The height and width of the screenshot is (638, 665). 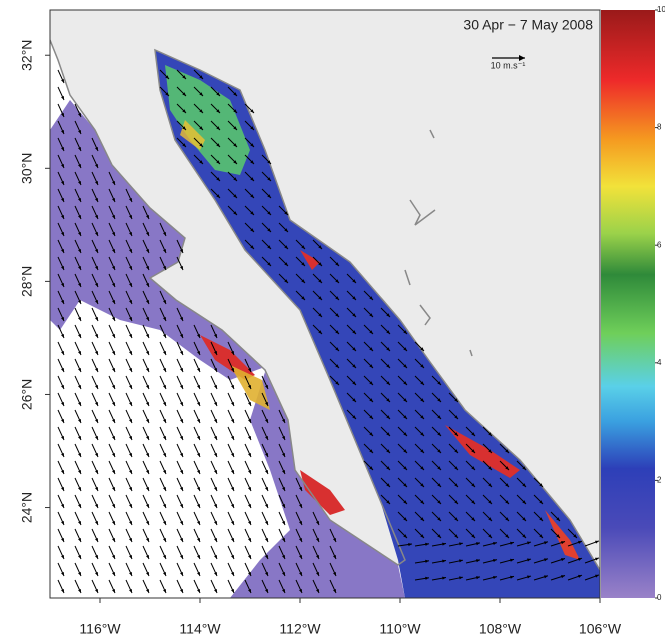 What do you see at coordinates (522, 58) in the screenshot?
I see `scale-arrow-head` at bounding box center [522, 58].